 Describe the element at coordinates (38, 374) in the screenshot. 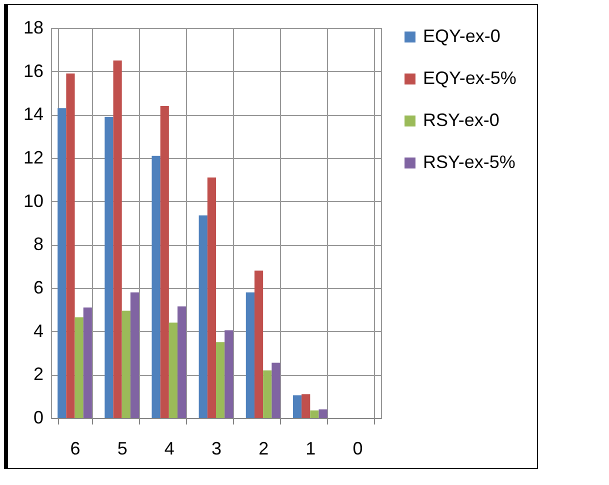

I see `y-tick-label: 2` at that location.